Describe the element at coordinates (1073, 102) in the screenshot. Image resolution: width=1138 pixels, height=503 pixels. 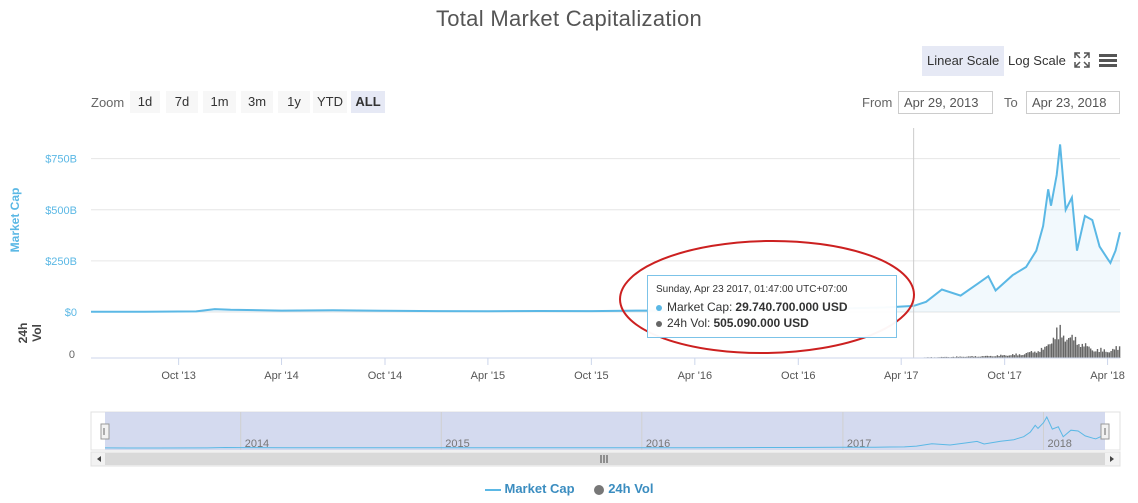
I see `to-date-input: Apr 23, 2018` at that location.